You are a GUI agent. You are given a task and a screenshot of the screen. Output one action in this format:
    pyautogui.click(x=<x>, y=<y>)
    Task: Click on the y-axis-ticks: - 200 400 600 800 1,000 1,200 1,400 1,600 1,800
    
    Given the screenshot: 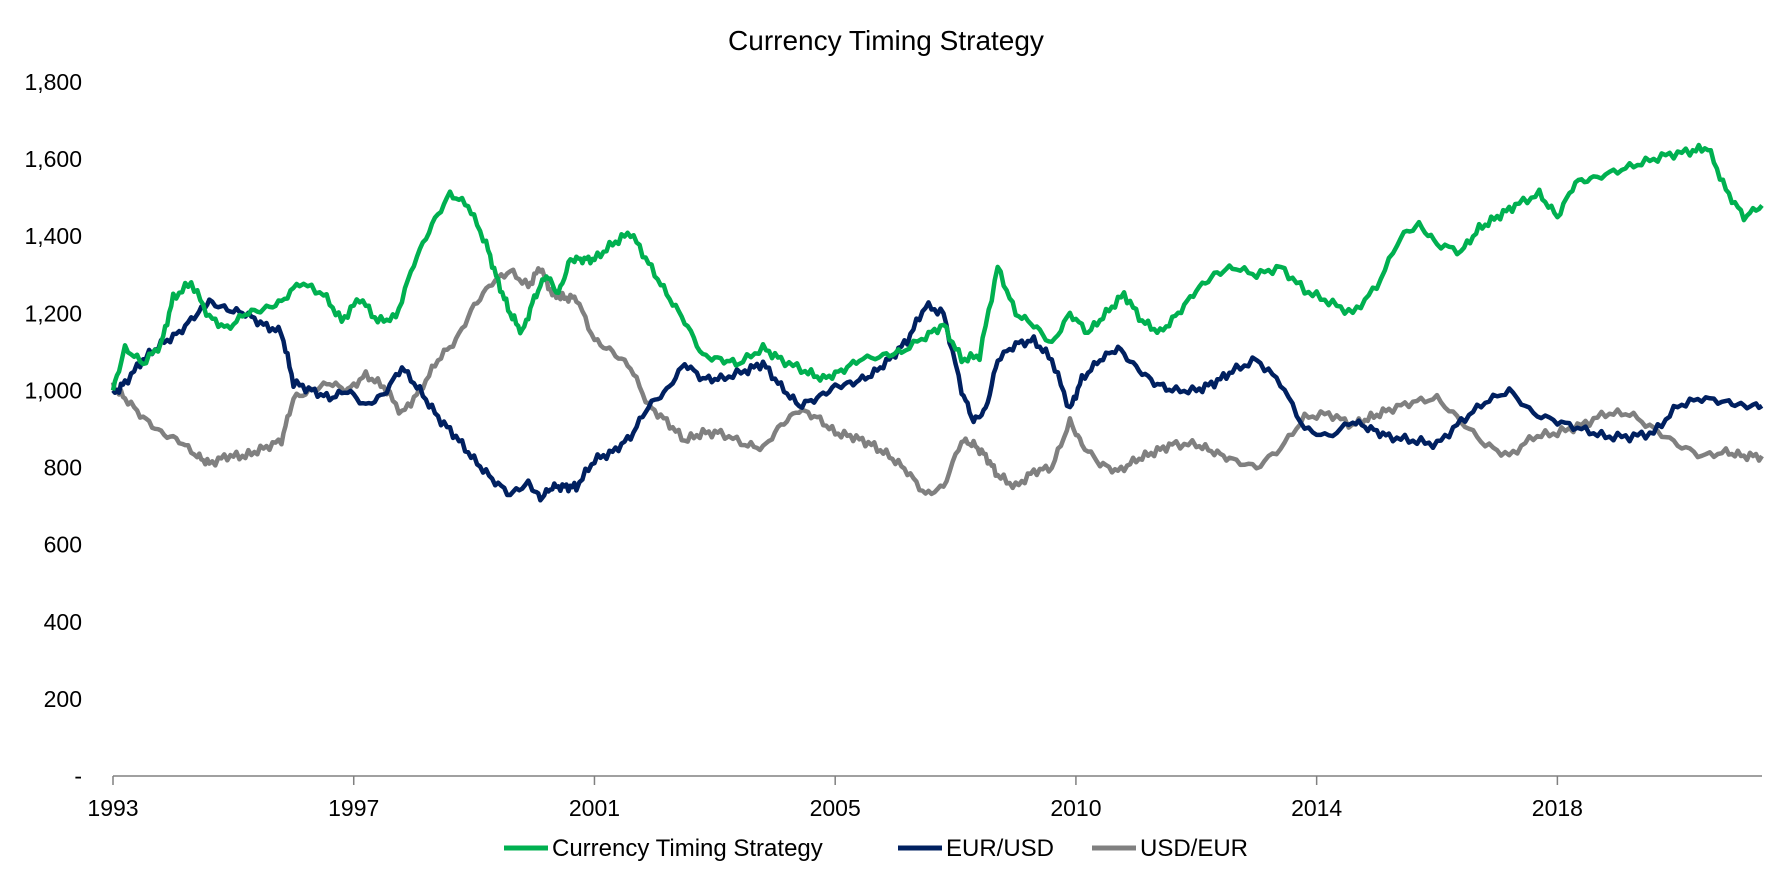 What is the action you would take?
    pyautogui.click(x=53, y=429)
    